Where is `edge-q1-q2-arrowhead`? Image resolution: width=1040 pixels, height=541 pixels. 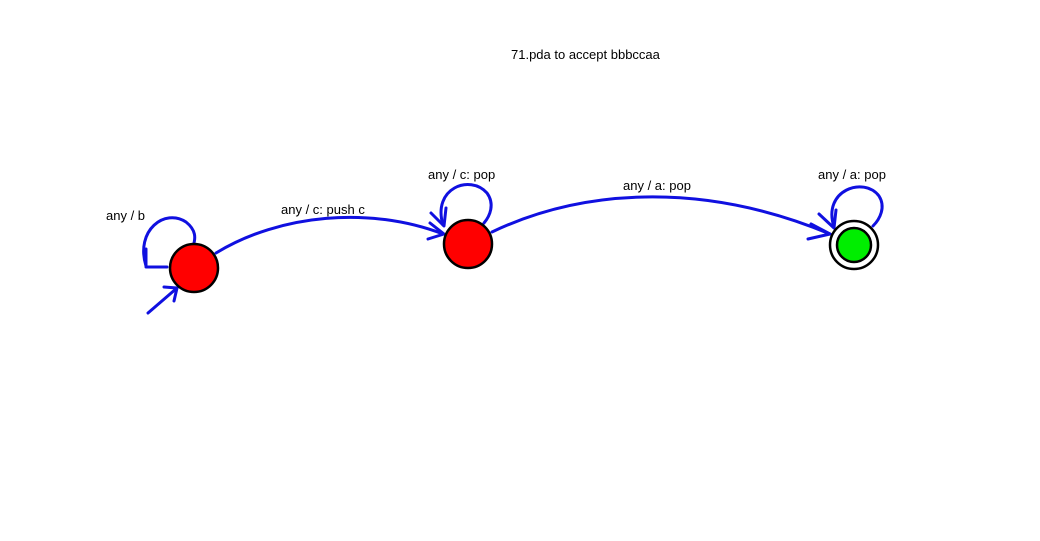
edge-q1-q2-arrowhead is located at coordinates (819, 231).